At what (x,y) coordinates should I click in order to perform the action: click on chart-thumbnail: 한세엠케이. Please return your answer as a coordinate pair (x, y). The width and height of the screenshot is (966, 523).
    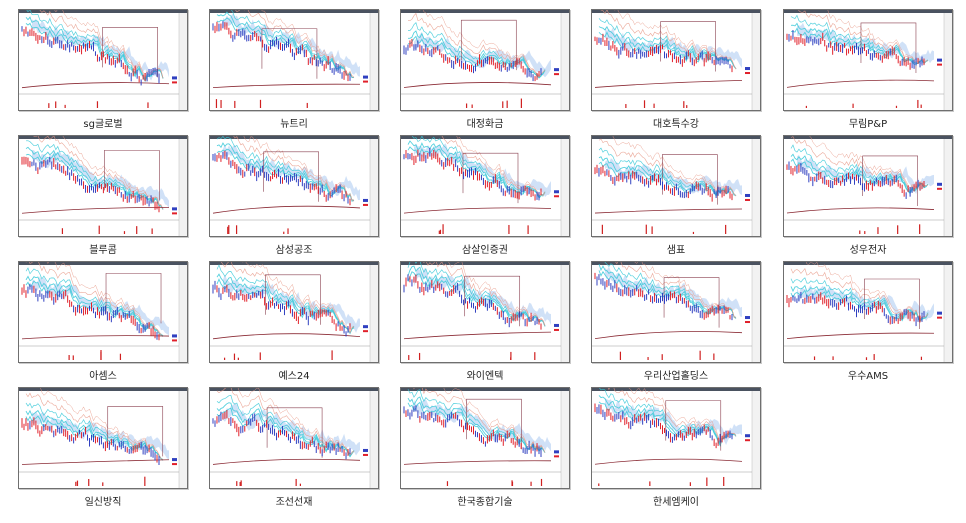
    Looking at the image, I should click on (676, 447).